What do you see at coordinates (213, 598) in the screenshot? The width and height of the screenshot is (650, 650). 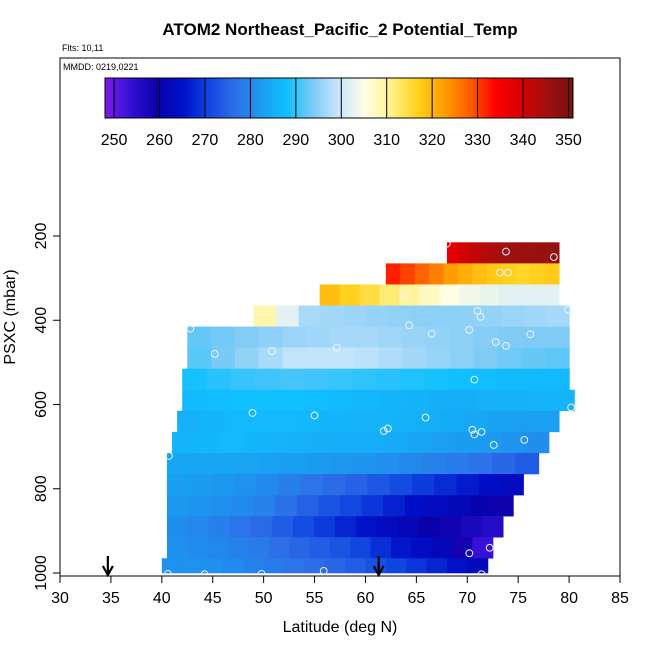 I see `x-tick-label: 45` at bounding box center [213, 598].